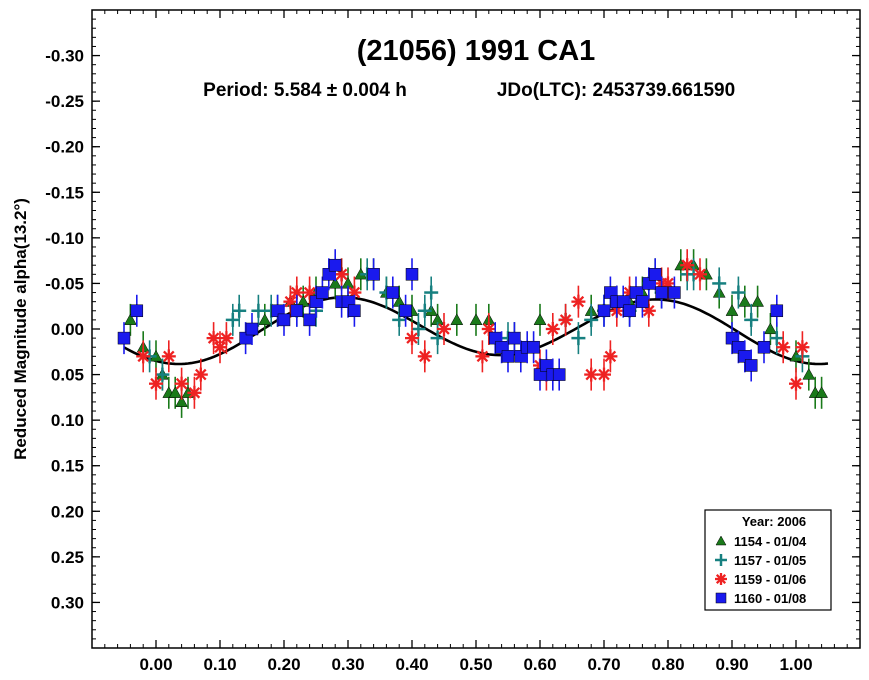 Image resolution: width=869 pixels, height=680 pixels. Describe the element at coordinates (721, 579) in the screenshot. I see `legend-marker-asterisk` at that location.